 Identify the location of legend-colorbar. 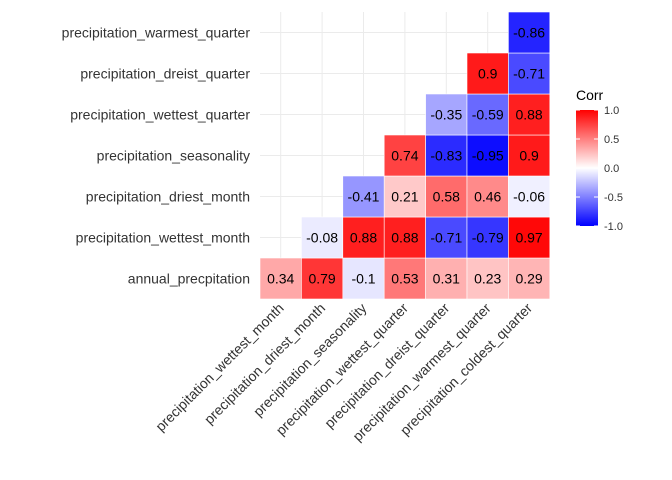
(587, 168).